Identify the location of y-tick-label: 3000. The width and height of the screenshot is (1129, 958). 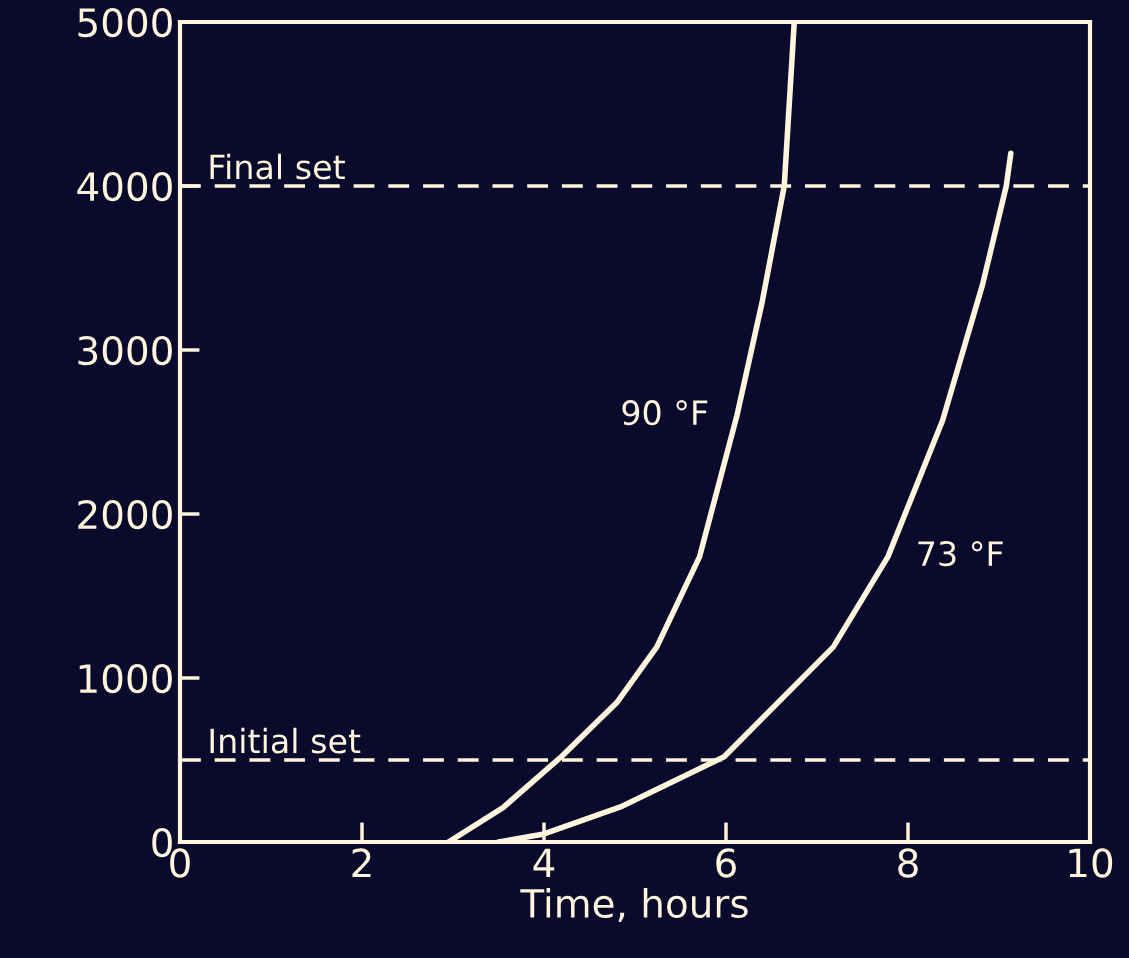
(125, 350).